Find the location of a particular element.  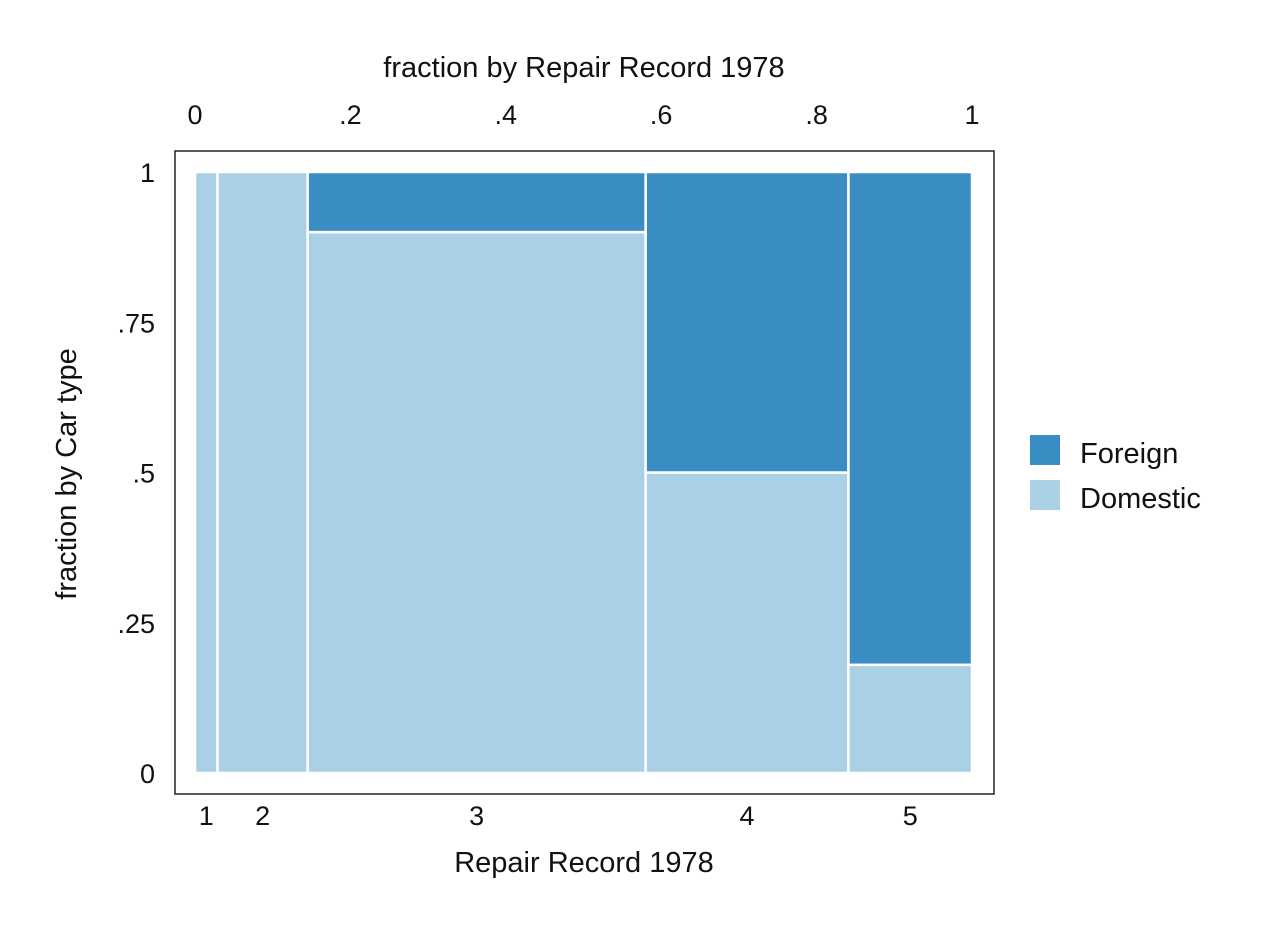

legend-swatch-foreign is located at coordinates (1045, 450).